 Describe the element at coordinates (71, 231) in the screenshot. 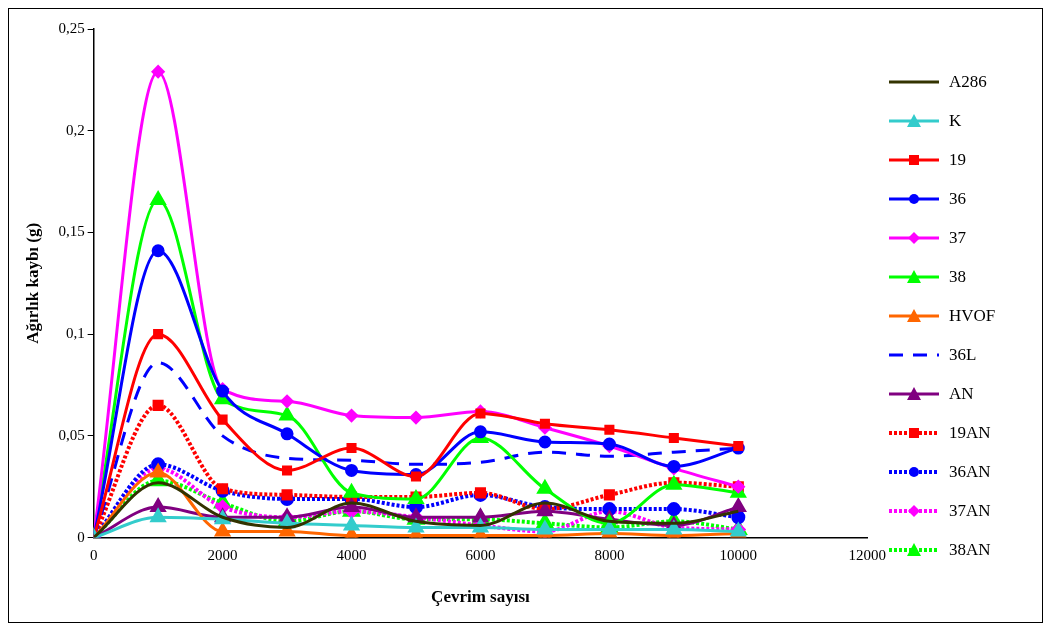

I see `y-tick-label: 0,15` at that location.